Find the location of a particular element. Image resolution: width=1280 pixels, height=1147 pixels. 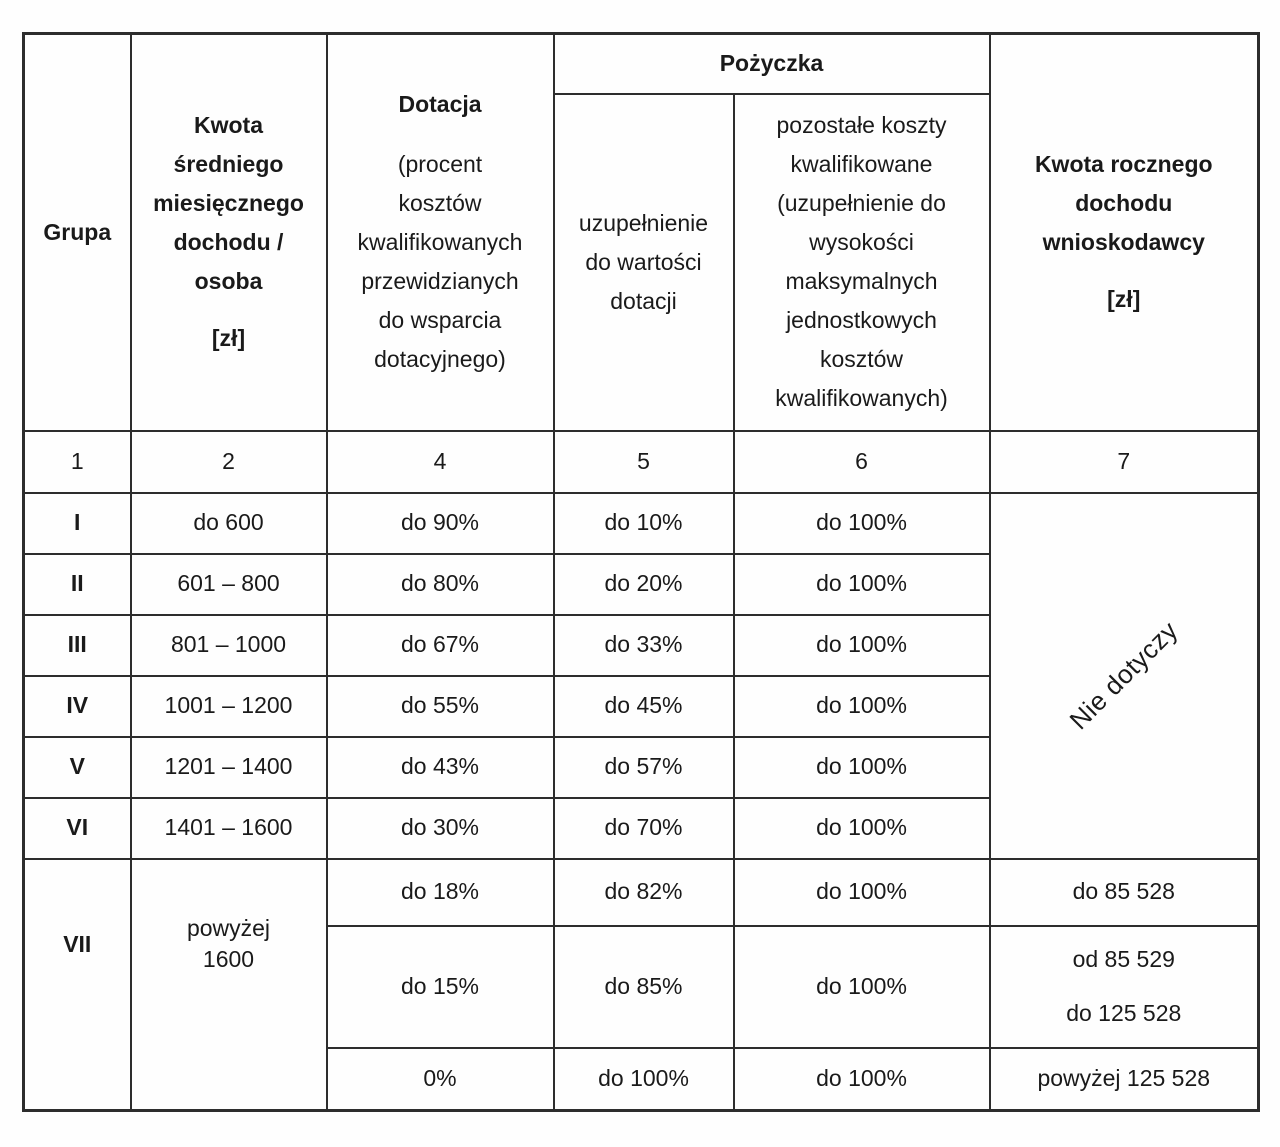

row-group-VI: VI 1401 – 1600 do 30% do 70% do 100% is located at coordinates (640, 828).